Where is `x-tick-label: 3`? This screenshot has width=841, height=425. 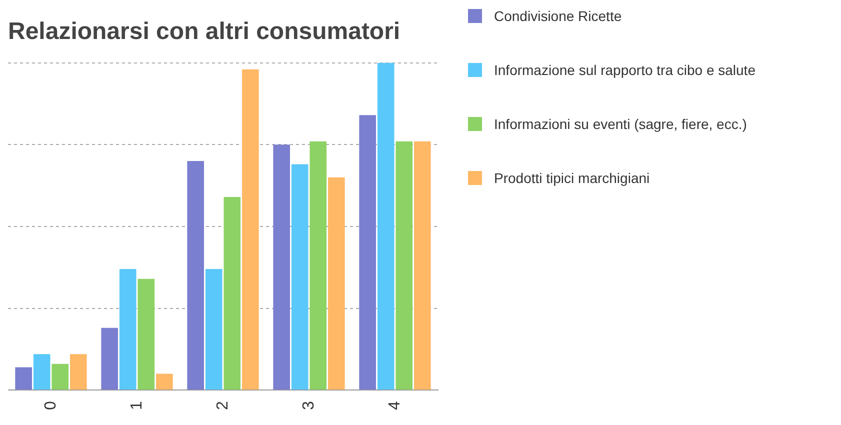 x-tick-label: 3 is located at coordinates (309, 405).